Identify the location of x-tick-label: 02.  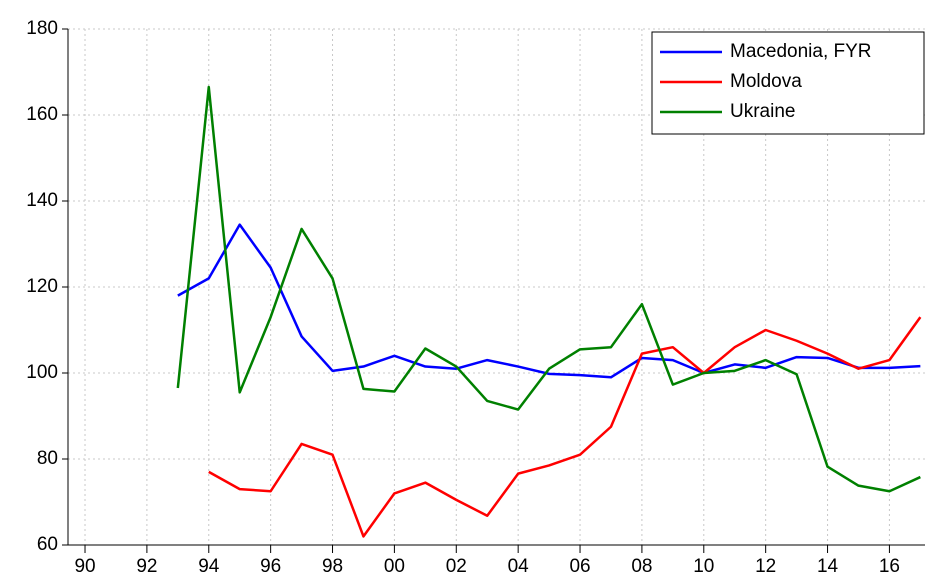
(456, 566).